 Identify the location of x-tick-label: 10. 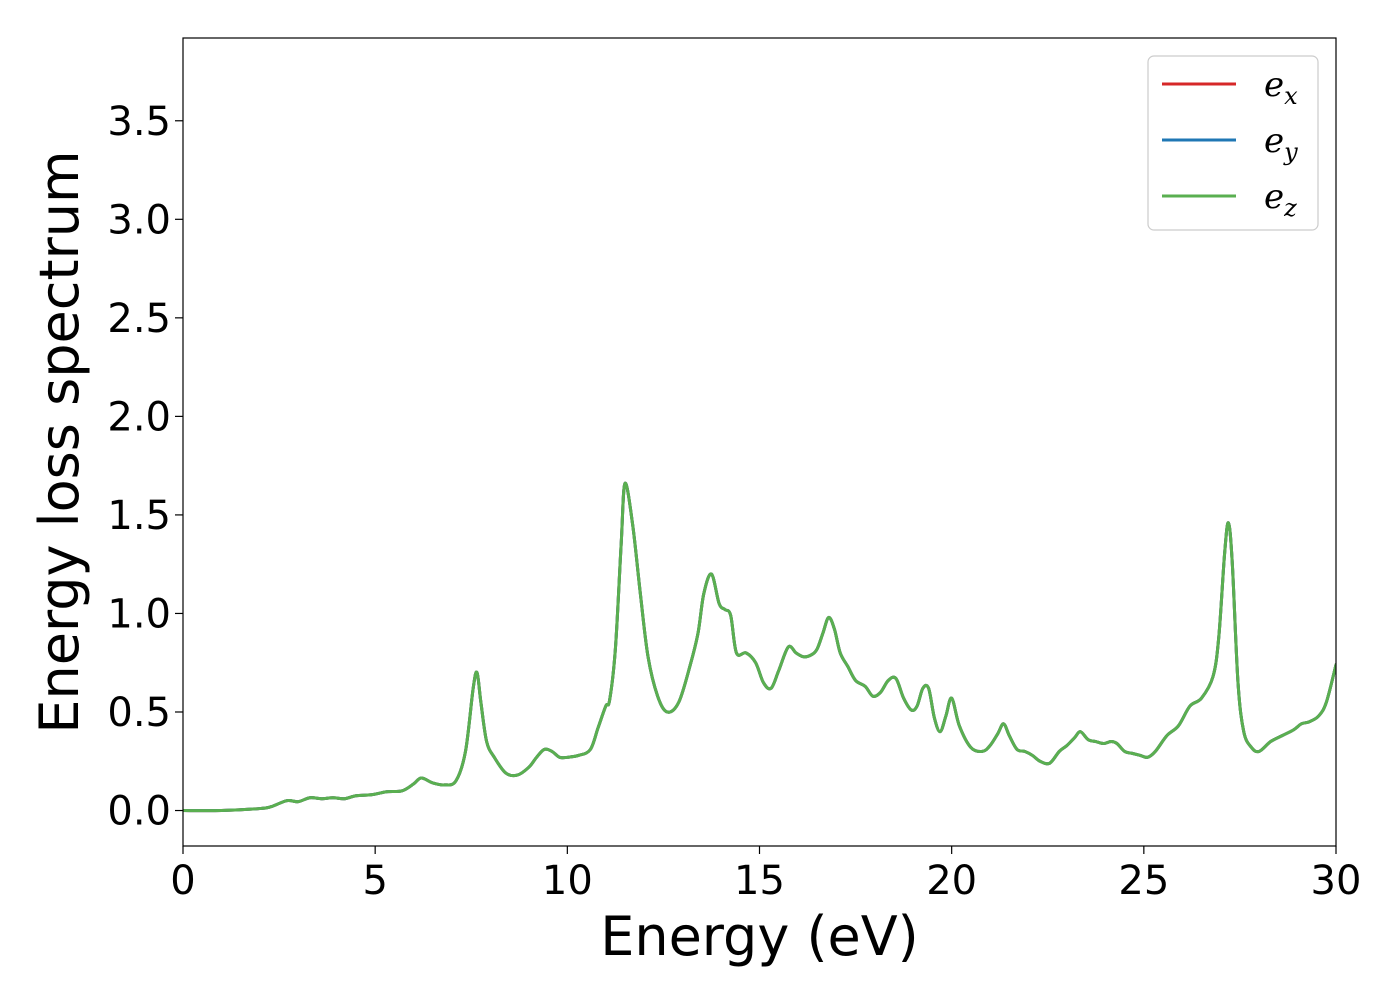
(567, 881).